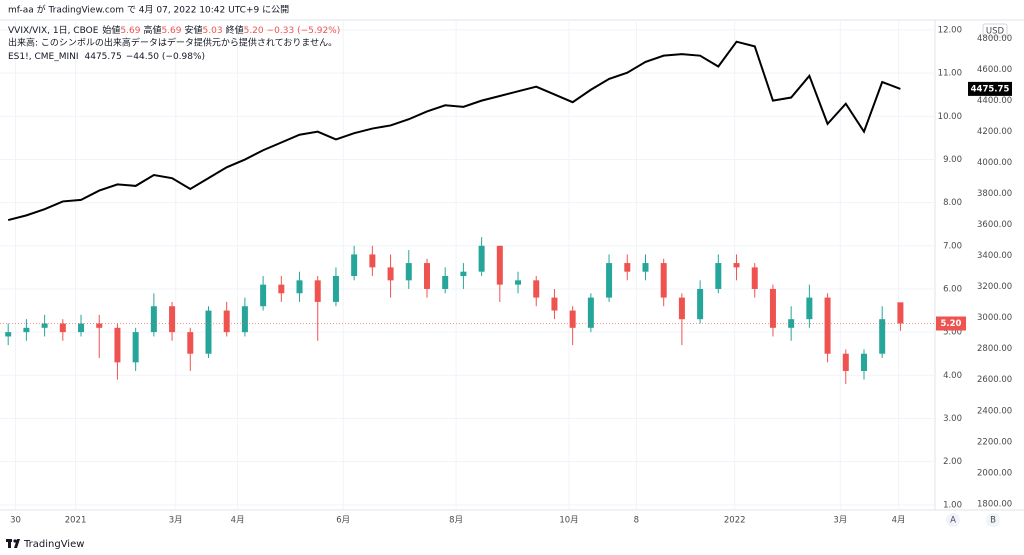 The width and height of the screenshot is (1024, 555). I want to click on price-tag-label: 4475.75, so click(990, 89).